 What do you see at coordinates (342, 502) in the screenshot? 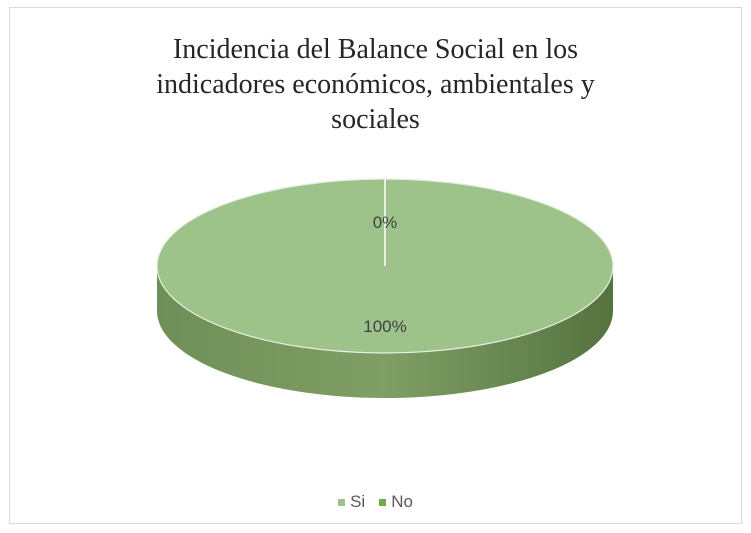
I see `legend-swatch-si` at bounding box center [342, 502].